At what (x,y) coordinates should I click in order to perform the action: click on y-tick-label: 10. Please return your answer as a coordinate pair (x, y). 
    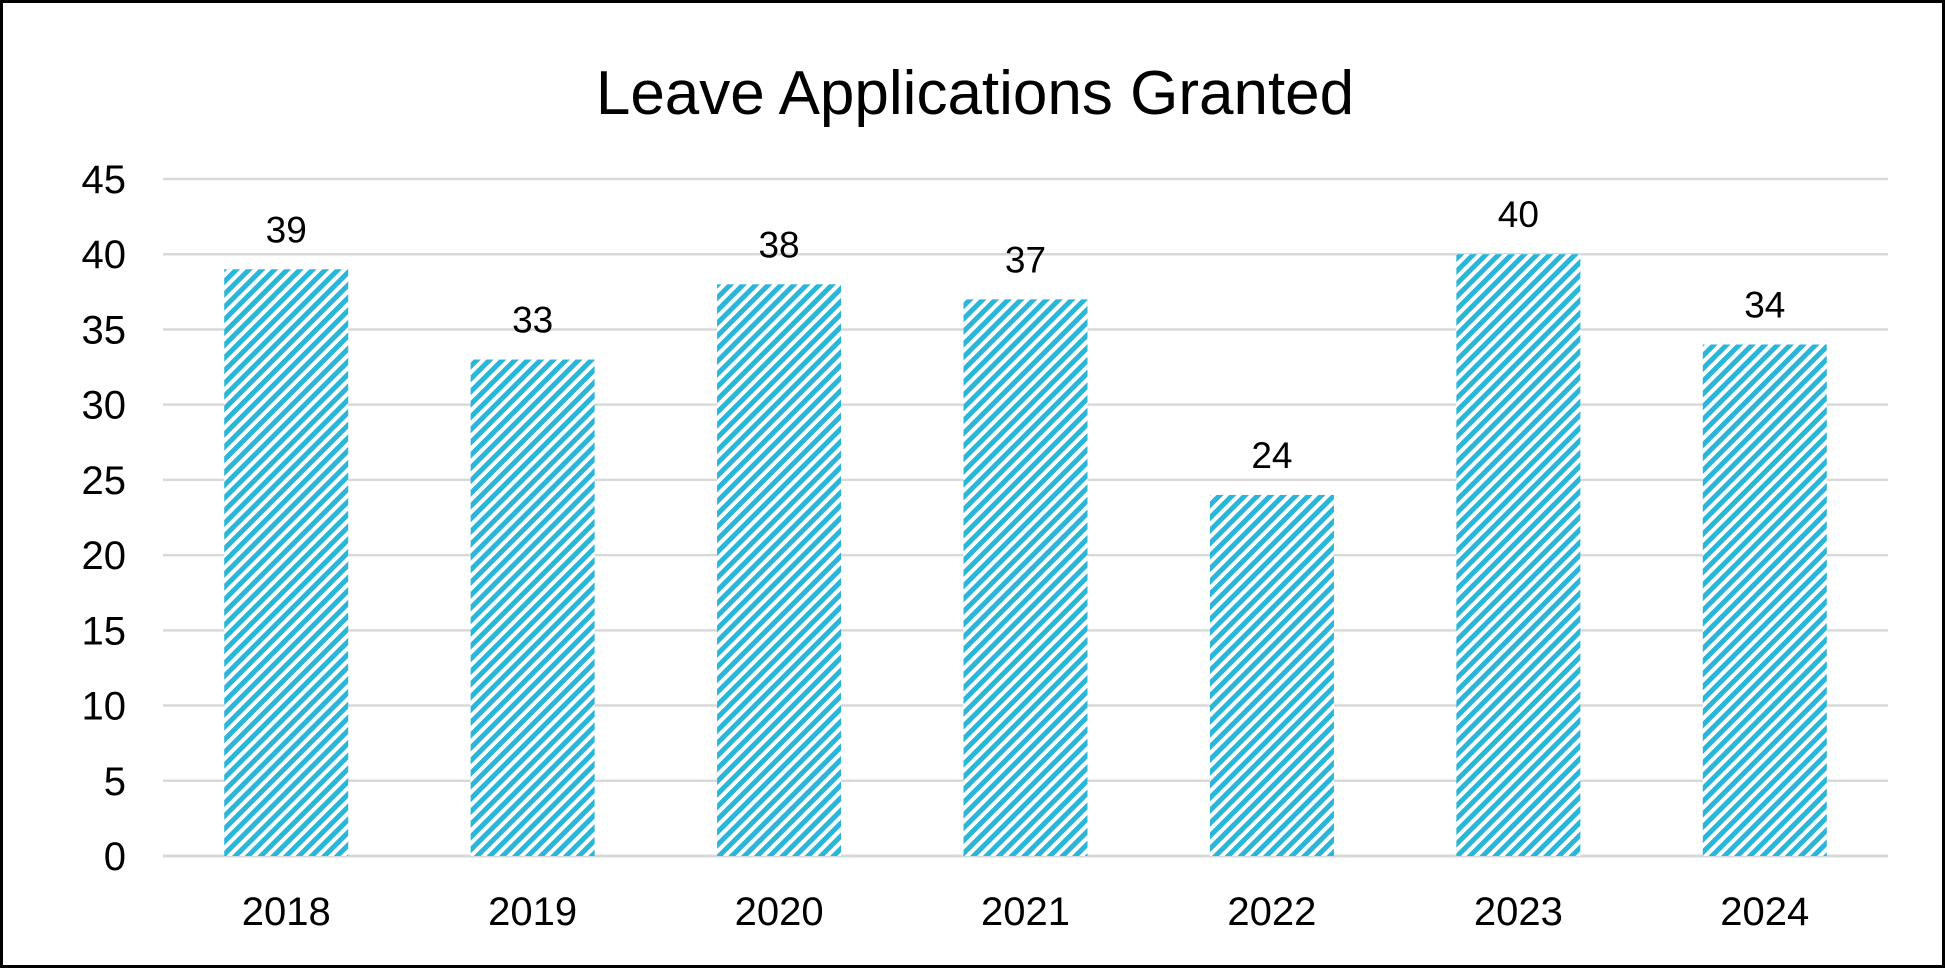
    Looking at the image, I should click on (104, 707).